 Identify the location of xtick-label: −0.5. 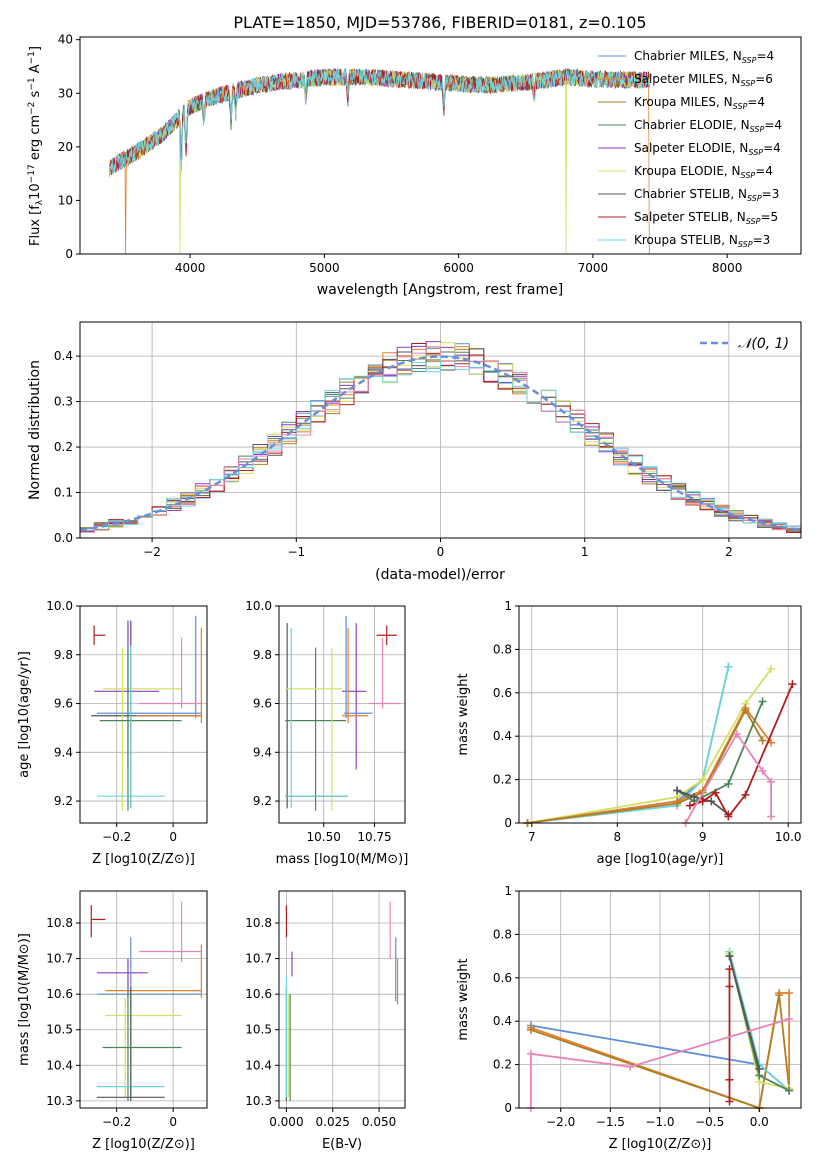
(709, 1122).